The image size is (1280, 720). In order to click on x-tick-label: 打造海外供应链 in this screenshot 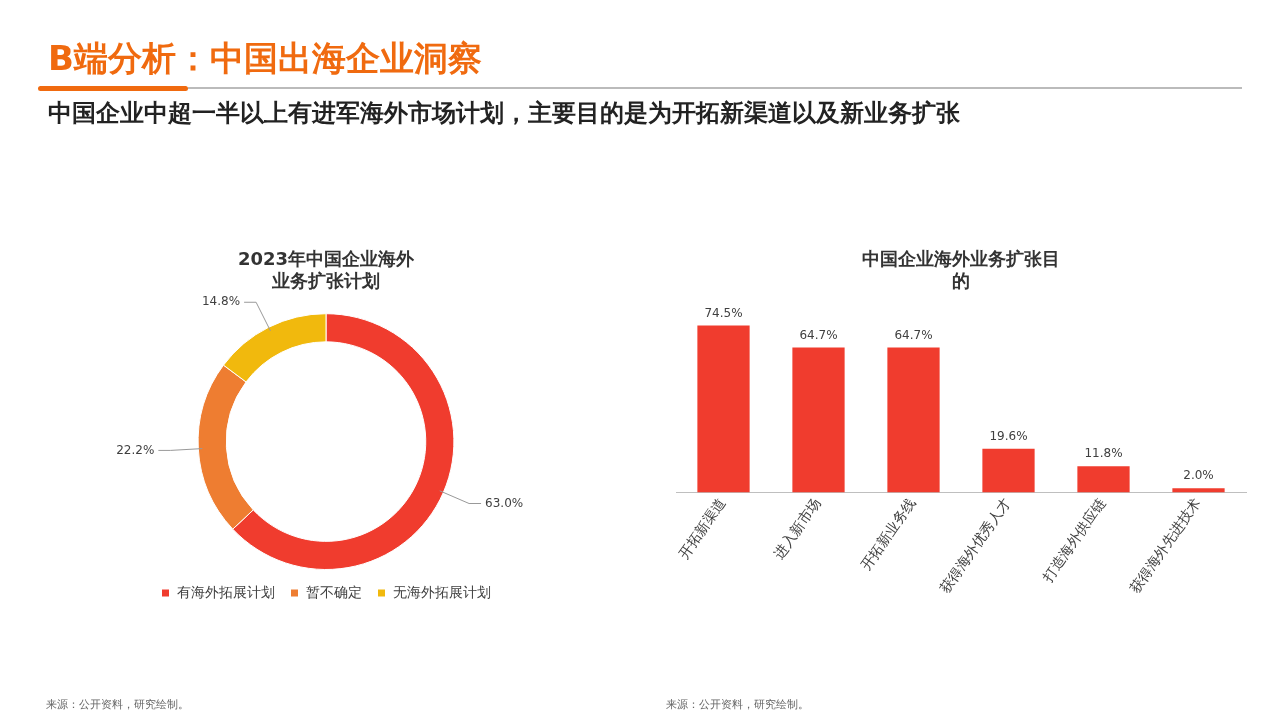, I will do `click(1074, 540)`.